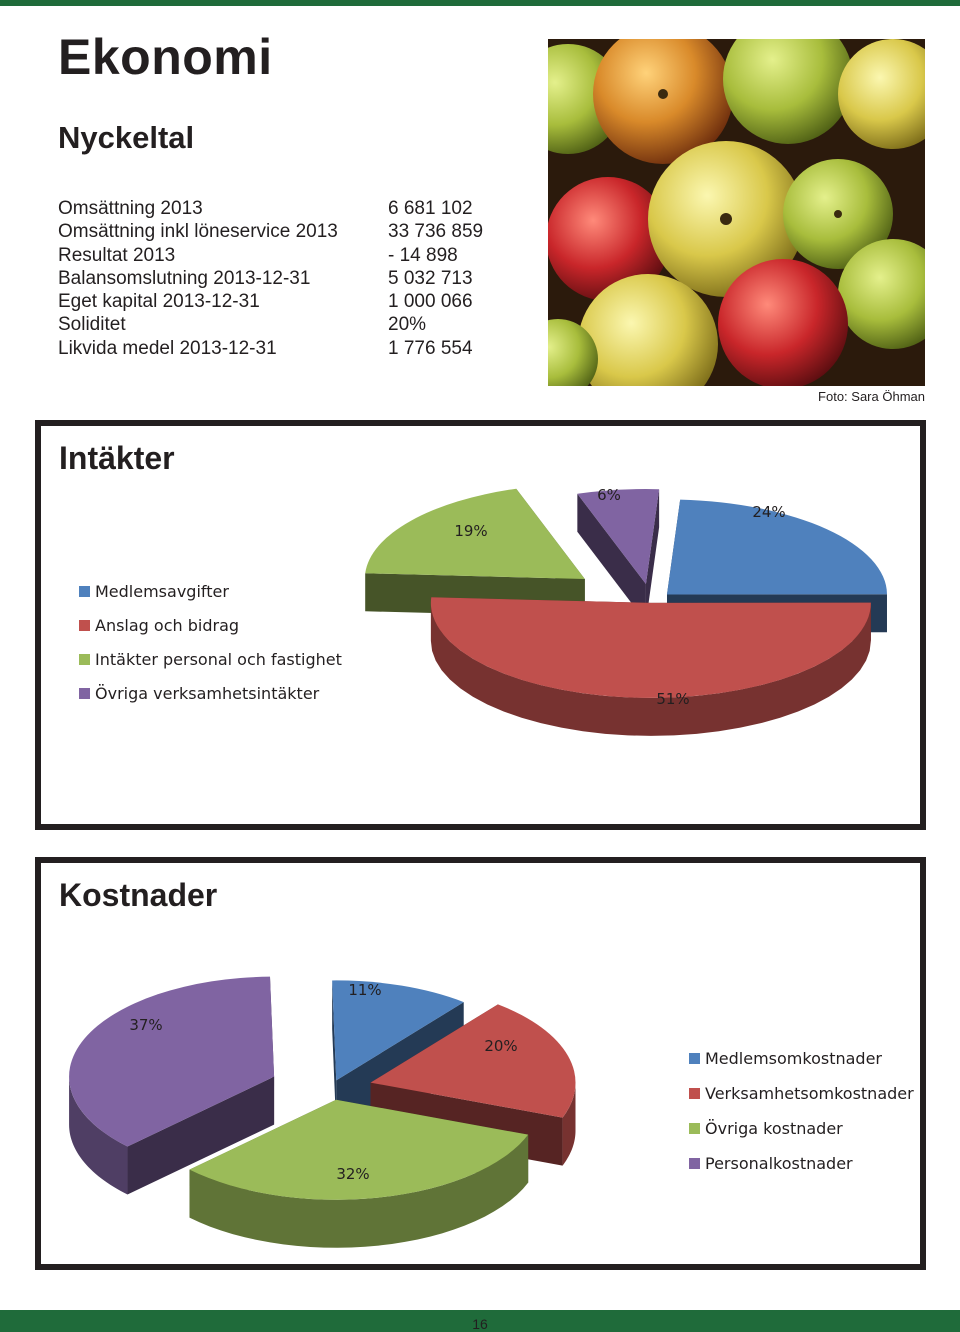  I want to click on key-figure-label: Soliditet, so click(92, 325).